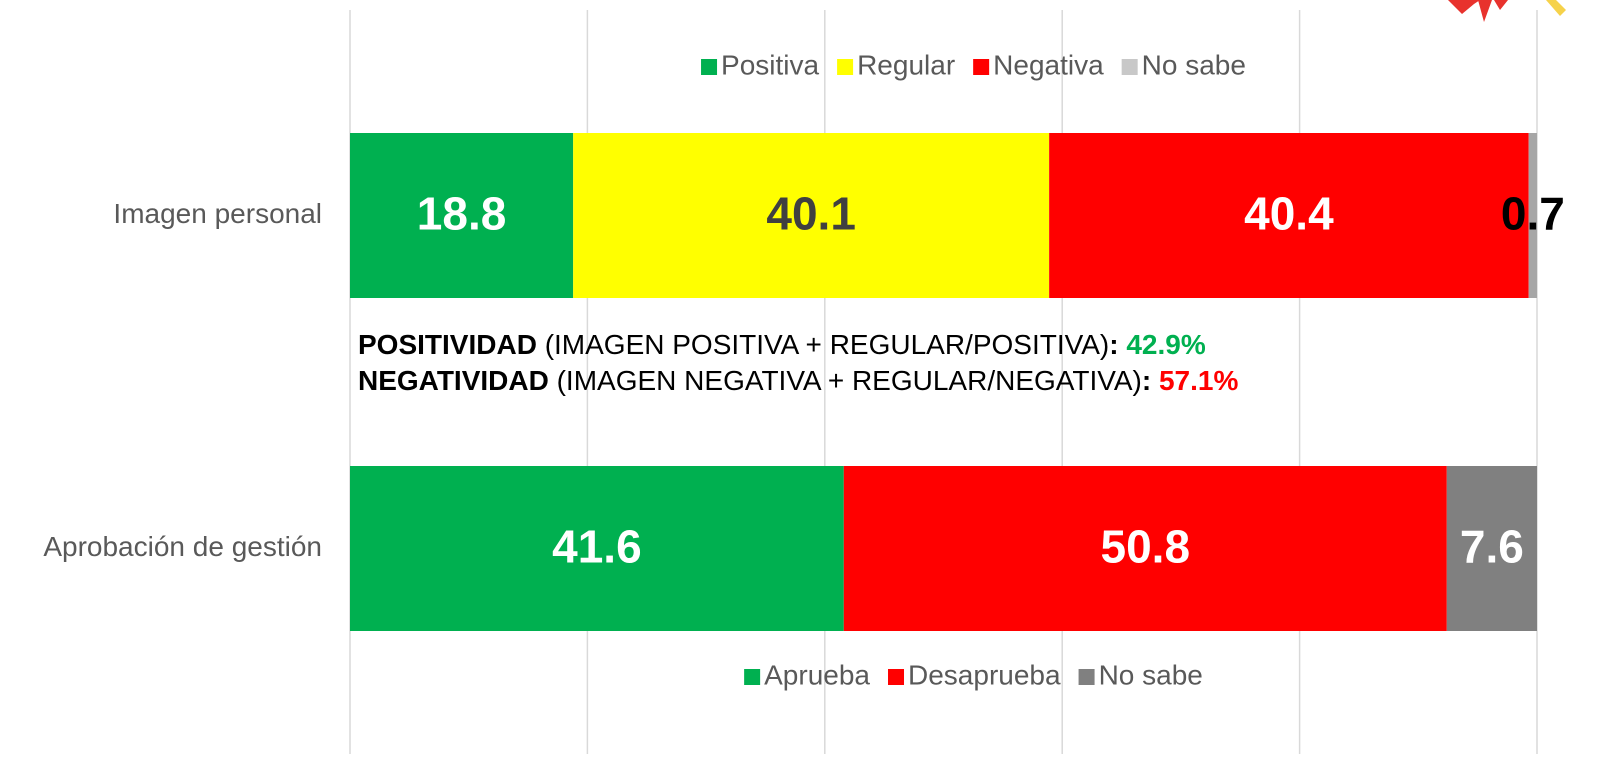 The image size is (1610, 774). Describe the element at coordinates (182, 546) in the screenshot. I see `category-label: Aprobación de gestión` at that location.